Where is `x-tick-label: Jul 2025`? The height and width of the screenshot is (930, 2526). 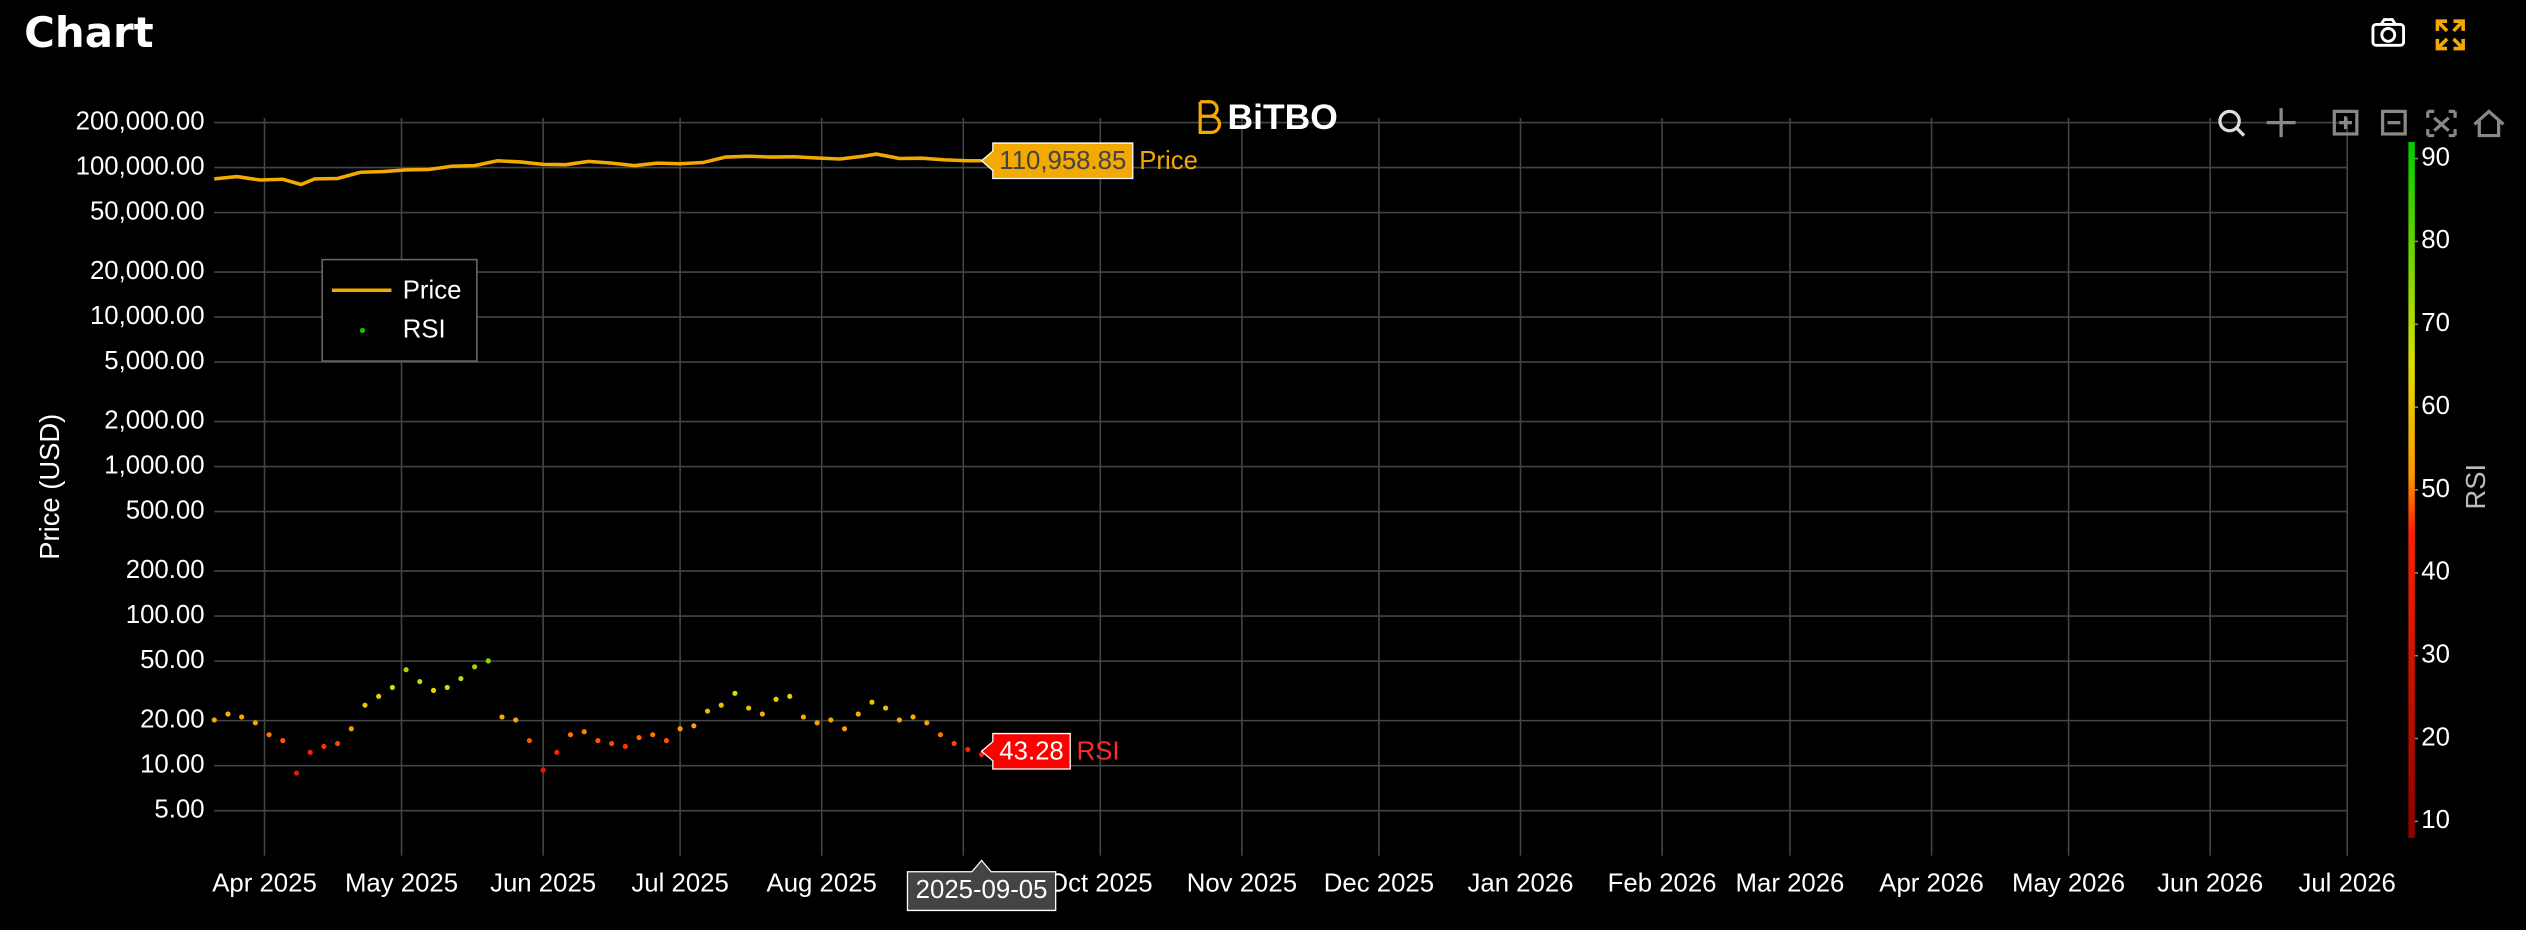
x-tick-label: Jul 2025 is located at coordinates (679, 883).